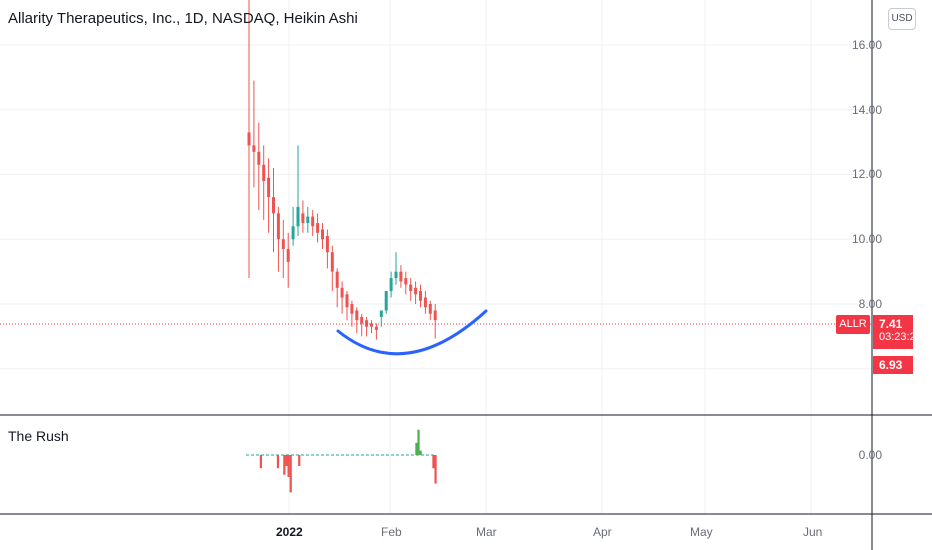 Image resolution: width=932 pixels, height=550 pixels. I want to click on time-tick-label: Feb, so click(391, 532).